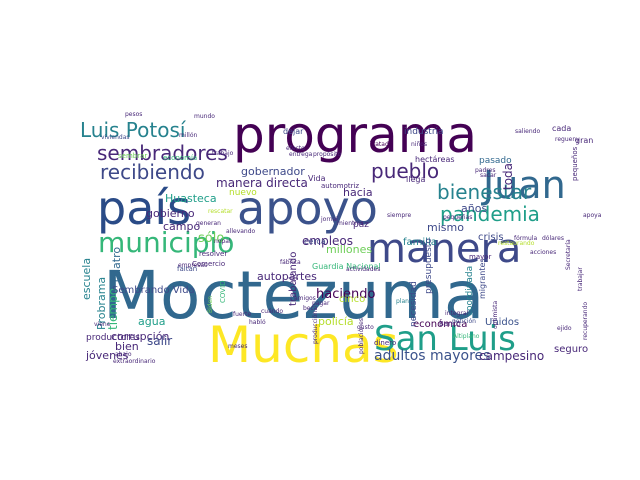 Image resolution: width=640 pixels, height=480 pixels. Describe the element at coordinates (208, 223) in the screenshot. I see `cloud-word: generan` at that location.